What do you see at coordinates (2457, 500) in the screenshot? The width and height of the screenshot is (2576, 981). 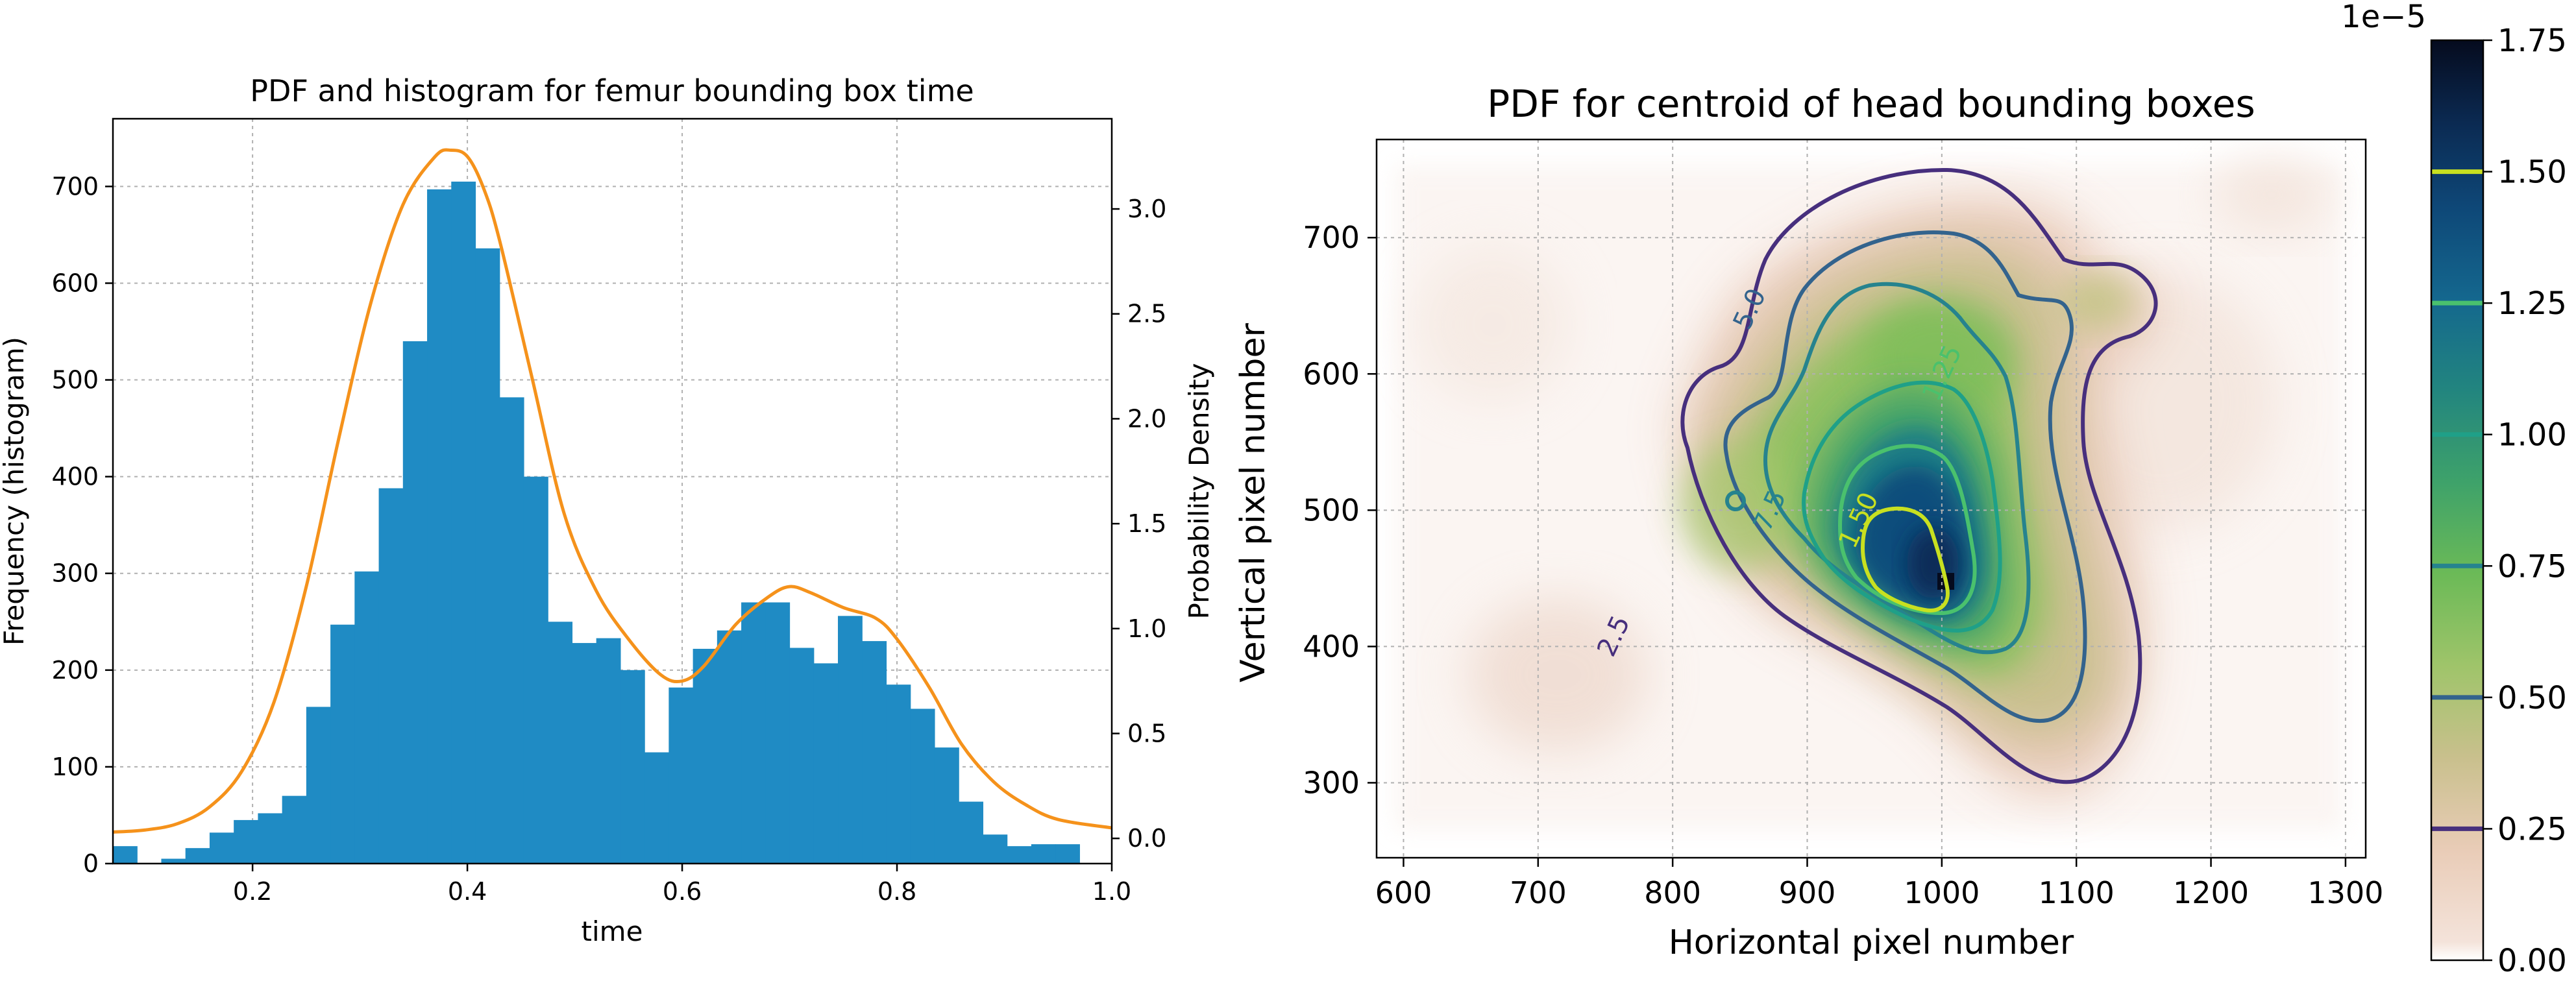 I see `colorbar-gradient` at bounding box center [2457, 500].